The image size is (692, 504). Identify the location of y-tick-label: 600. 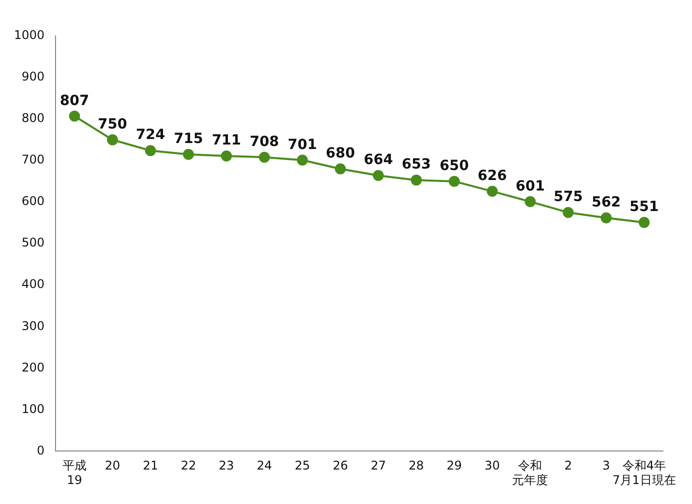
(33, 201).